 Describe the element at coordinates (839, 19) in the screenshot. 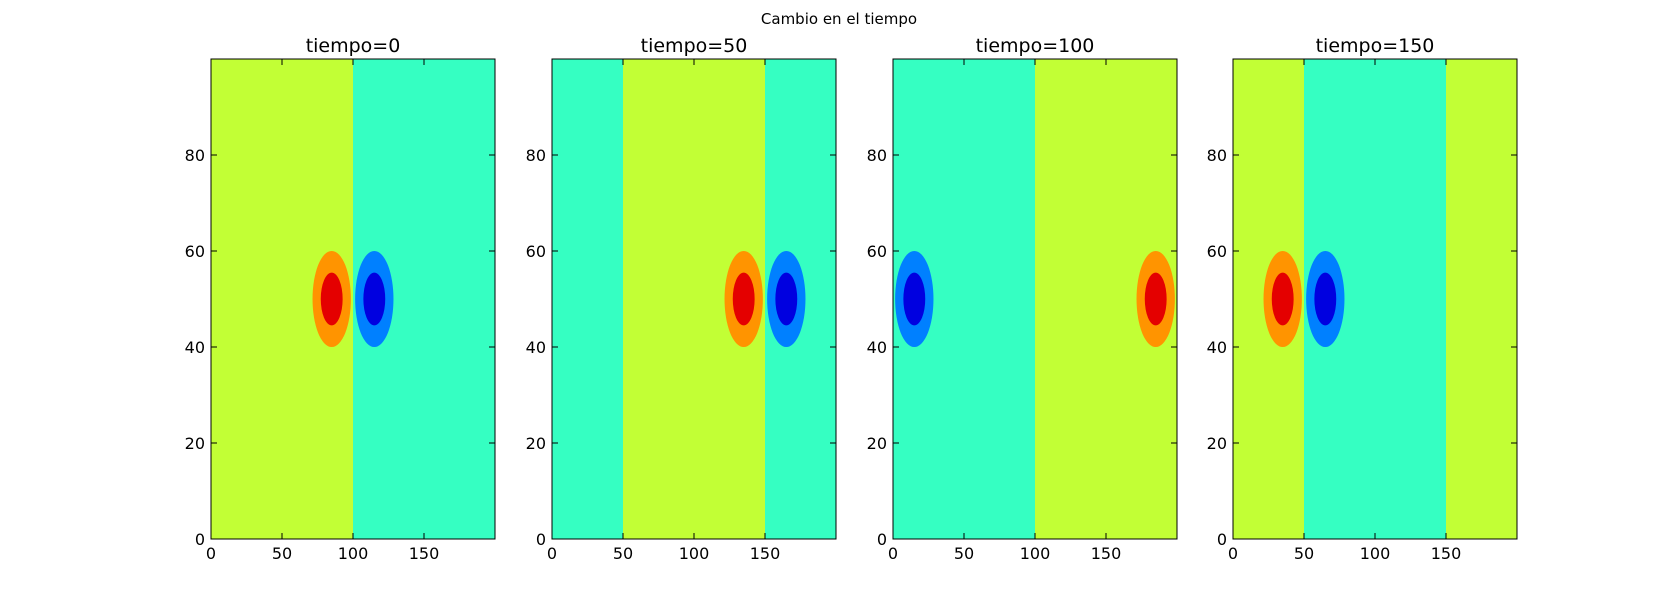

I see `figure-title: Cambio en el tiempo` at that location.